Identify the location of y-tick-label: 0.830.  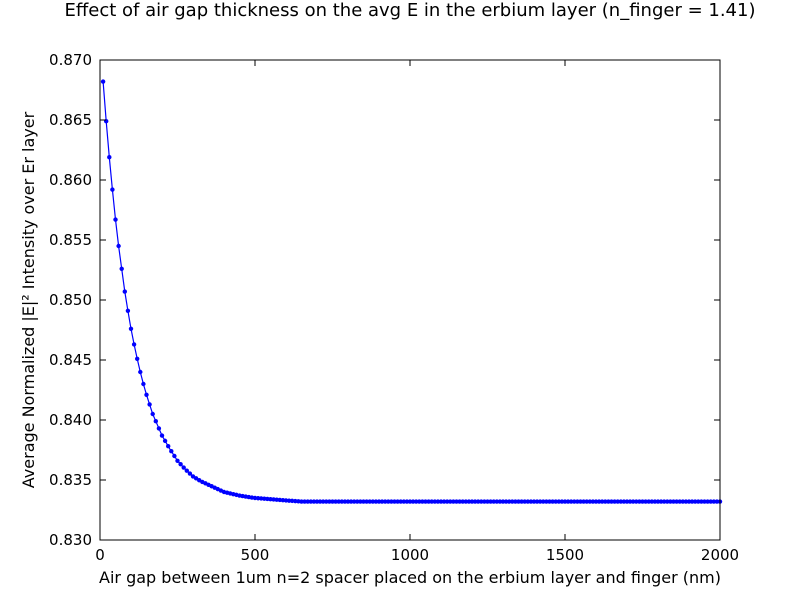
(70, 540).